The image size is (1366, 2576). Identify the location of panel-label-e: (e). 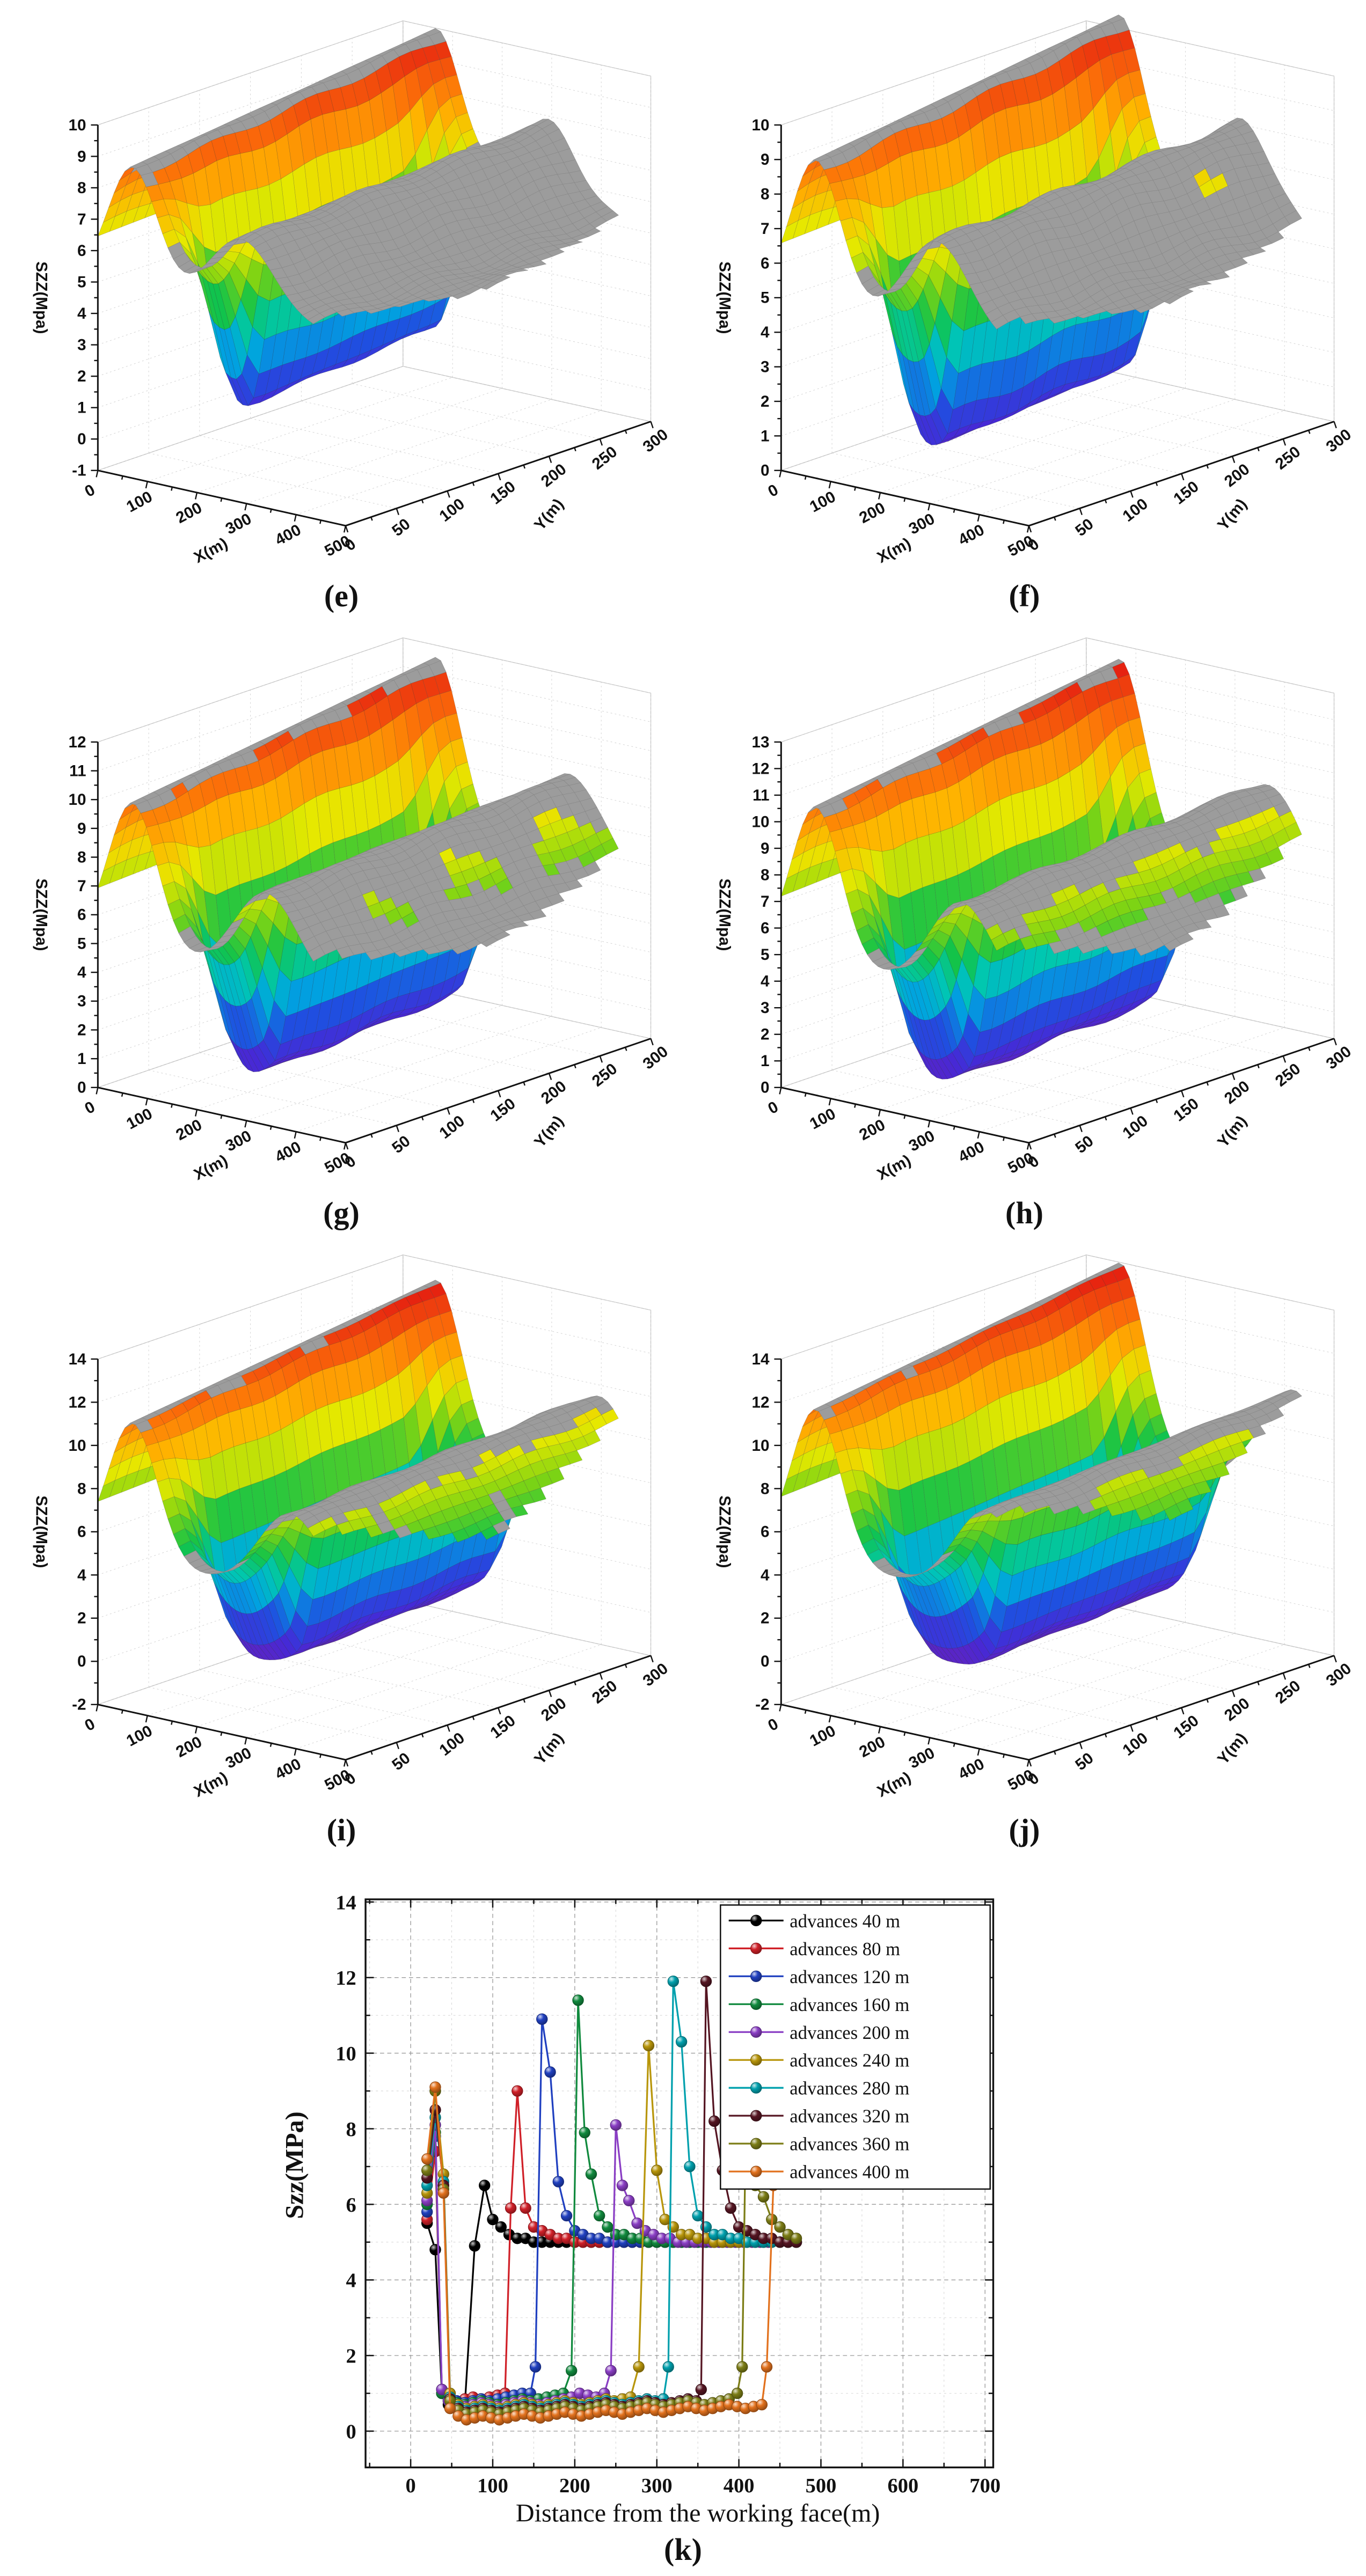
(341, 596).